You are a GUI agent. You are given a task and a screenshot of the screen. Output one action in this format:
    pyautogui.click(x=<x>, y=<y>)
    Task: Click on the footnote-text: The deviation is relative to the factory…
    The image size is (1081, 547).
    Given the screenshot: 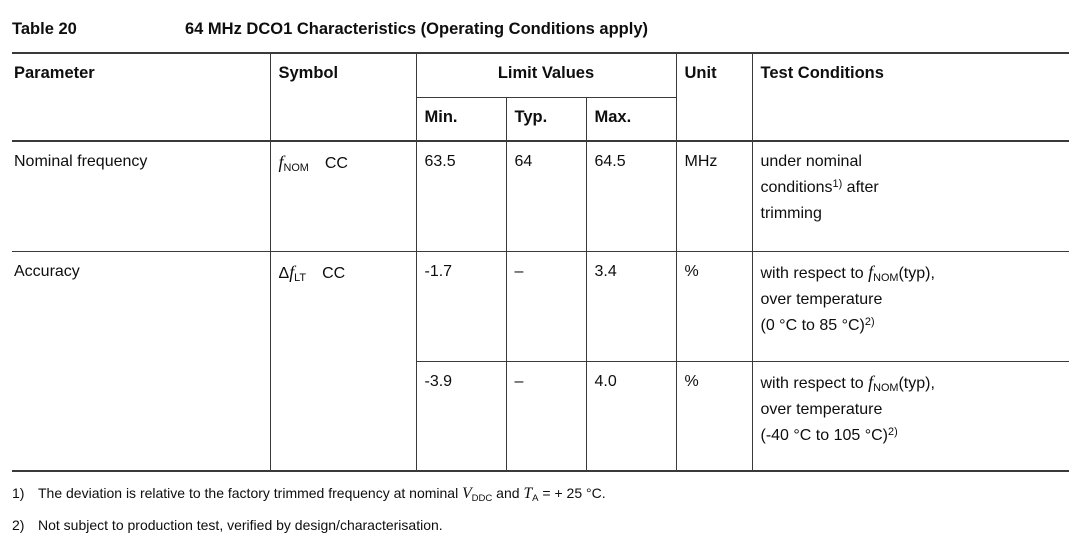 What is the action you would take?
    pyautogui.click(x=322, y=495)
    